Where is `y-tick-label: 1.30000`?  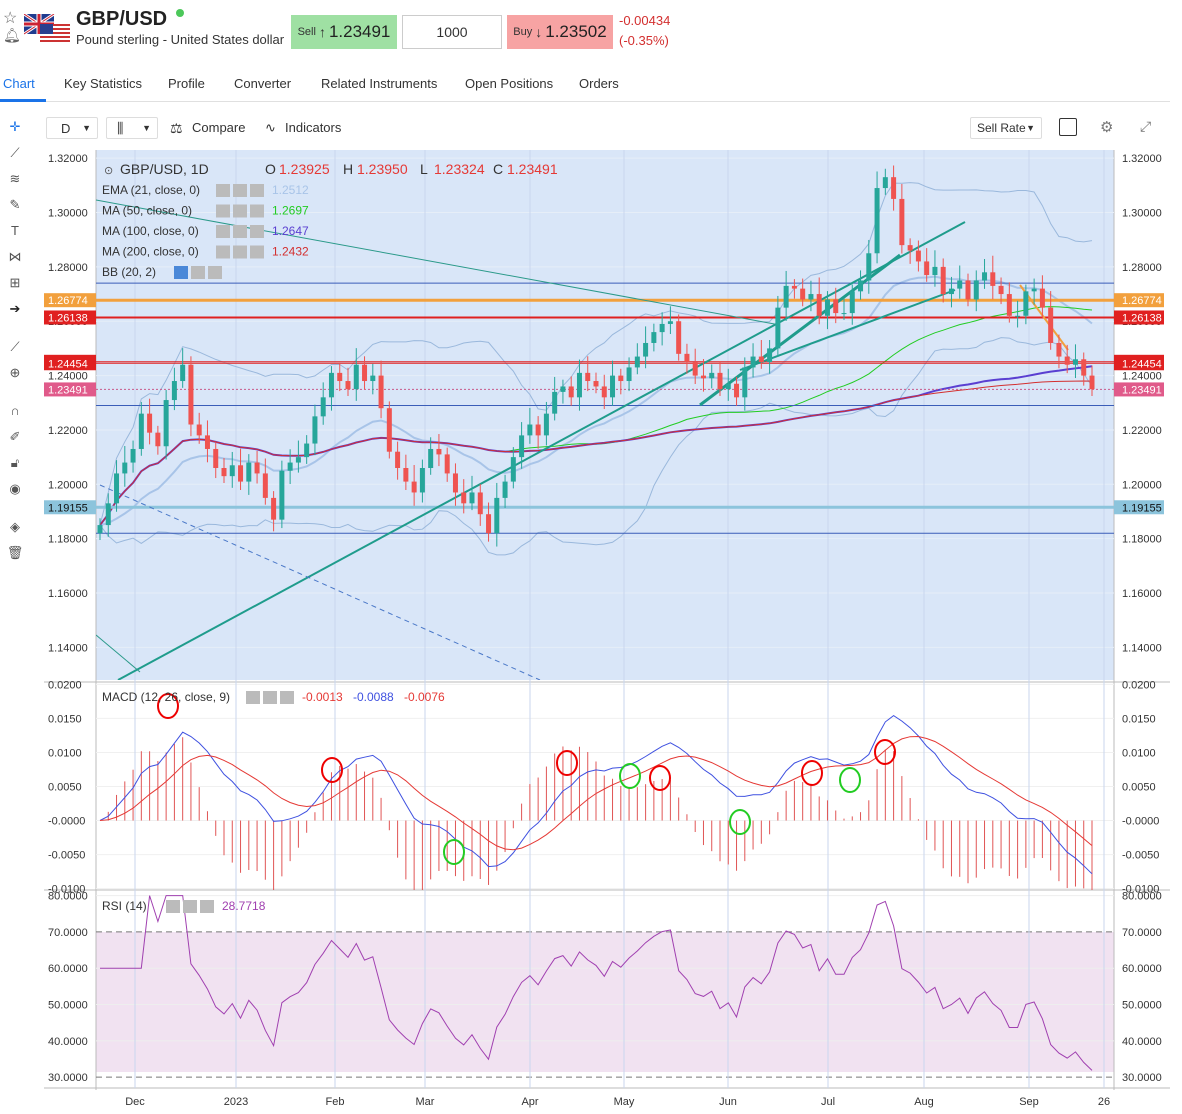
y-tick-label: 1.30000 is located at coordinates (1142, 214).